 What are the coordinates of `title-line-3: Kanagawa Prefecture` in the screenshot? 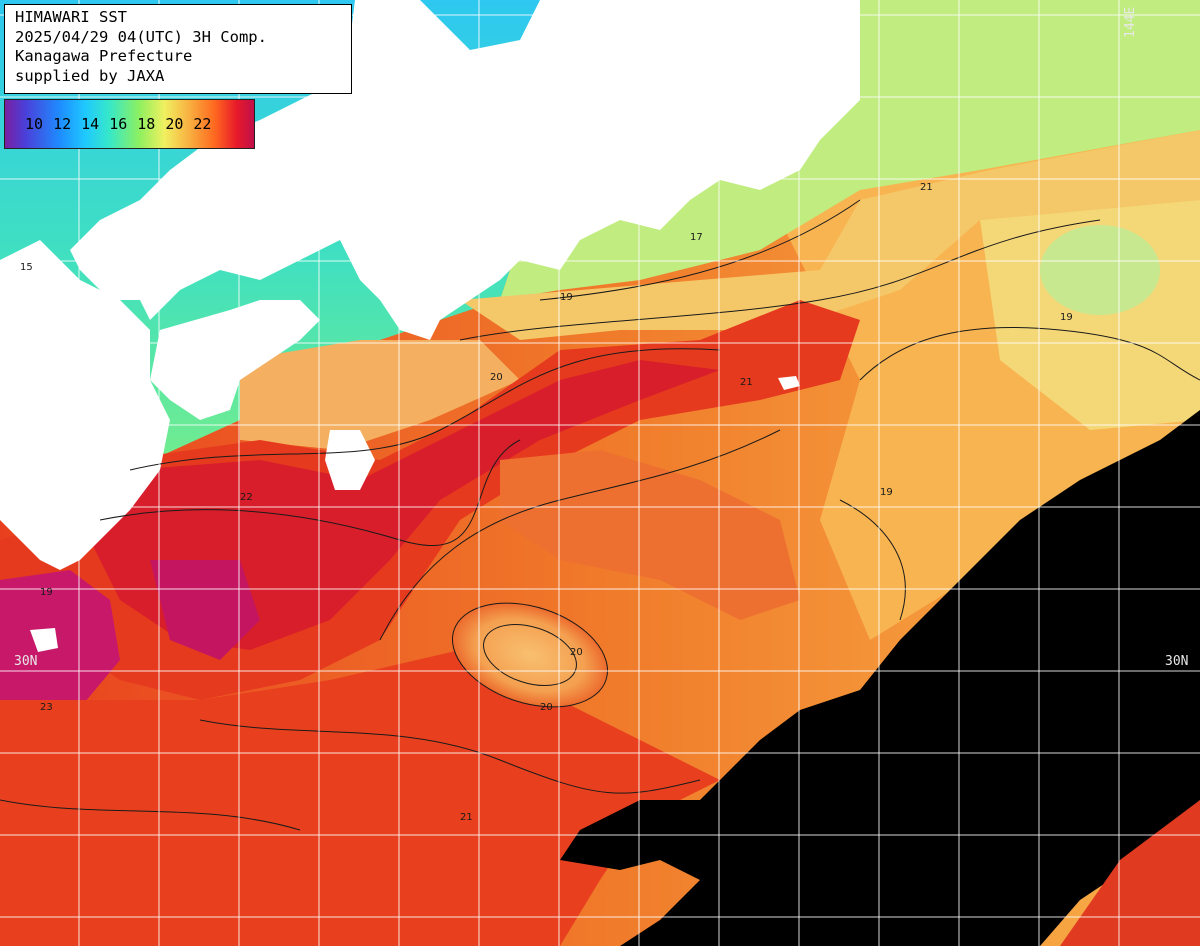 It's located at (104, 56).